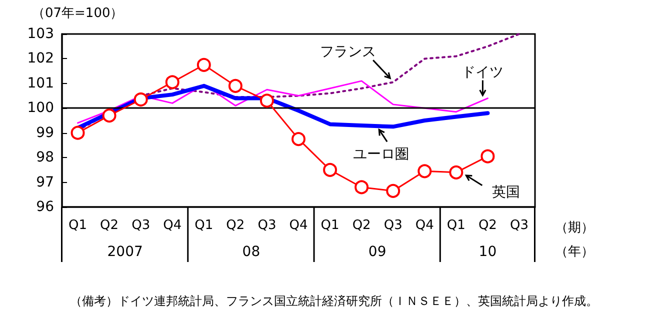 This screenshot has height=322, width=668. Describe the element at coordinates (377, 252) in the screenshot. I see `text: 09` at that location.